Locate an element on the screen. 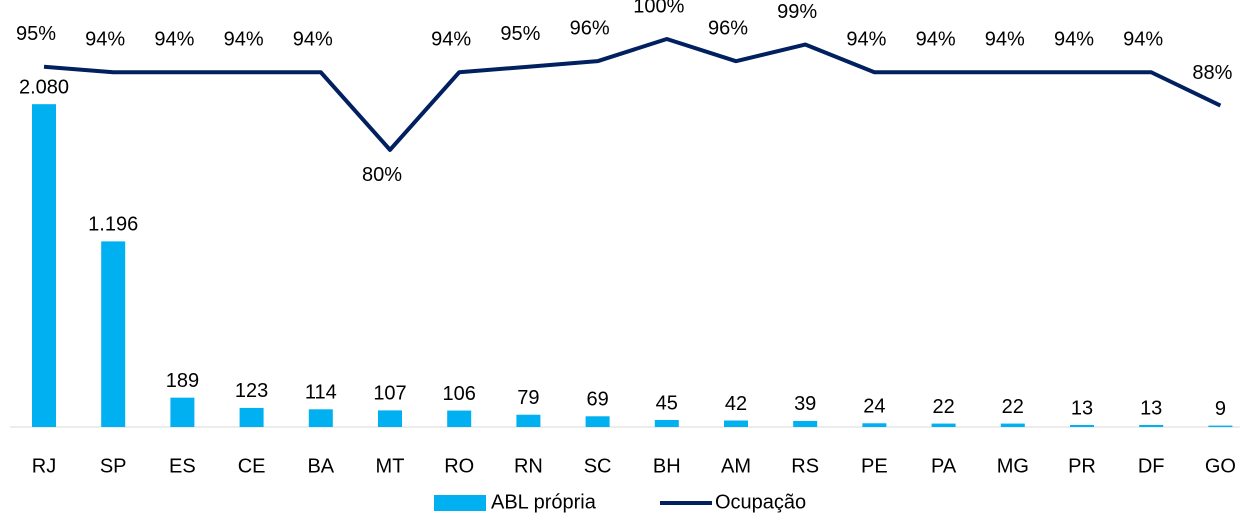 The width and height of the screenshot is (1247, 517). bar-label: 45 is located at coordinates (667, 403).